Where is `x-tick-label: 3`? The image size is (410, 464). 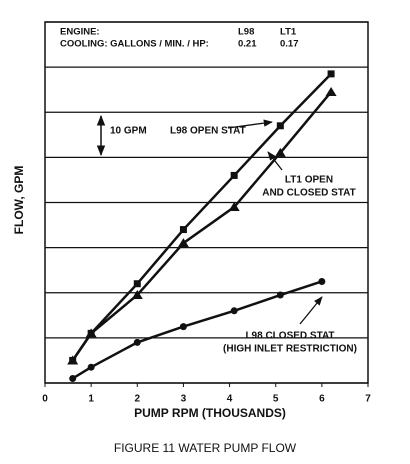 x-tick-label: 3 is located at coordinates (184, 399).